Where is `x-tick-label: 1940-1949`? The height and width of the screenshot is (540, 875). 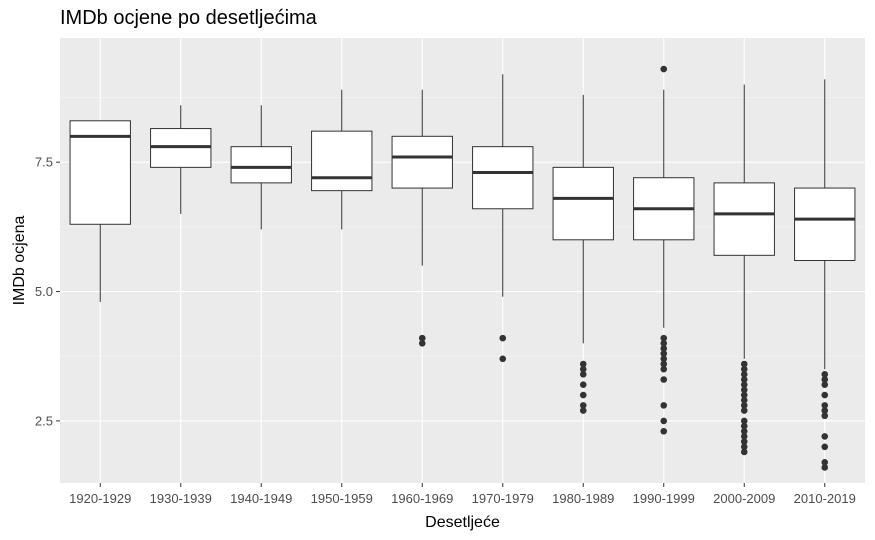
x-tick-label: 1940-1949 is located at coordinates (261, 498).